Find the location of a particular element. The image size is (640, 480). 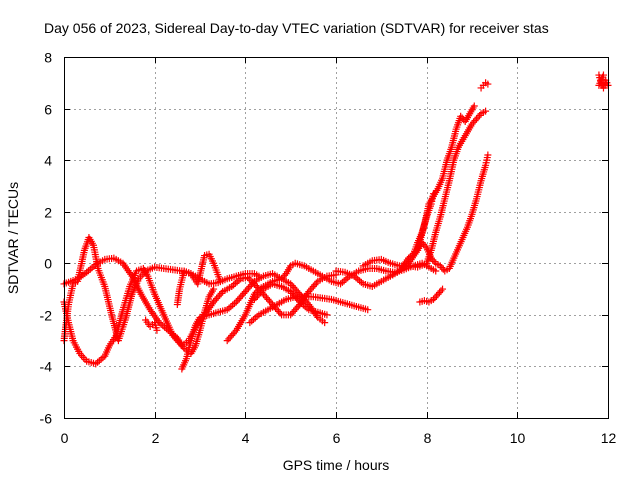

series-track-h is located at coordinates (309, 310).